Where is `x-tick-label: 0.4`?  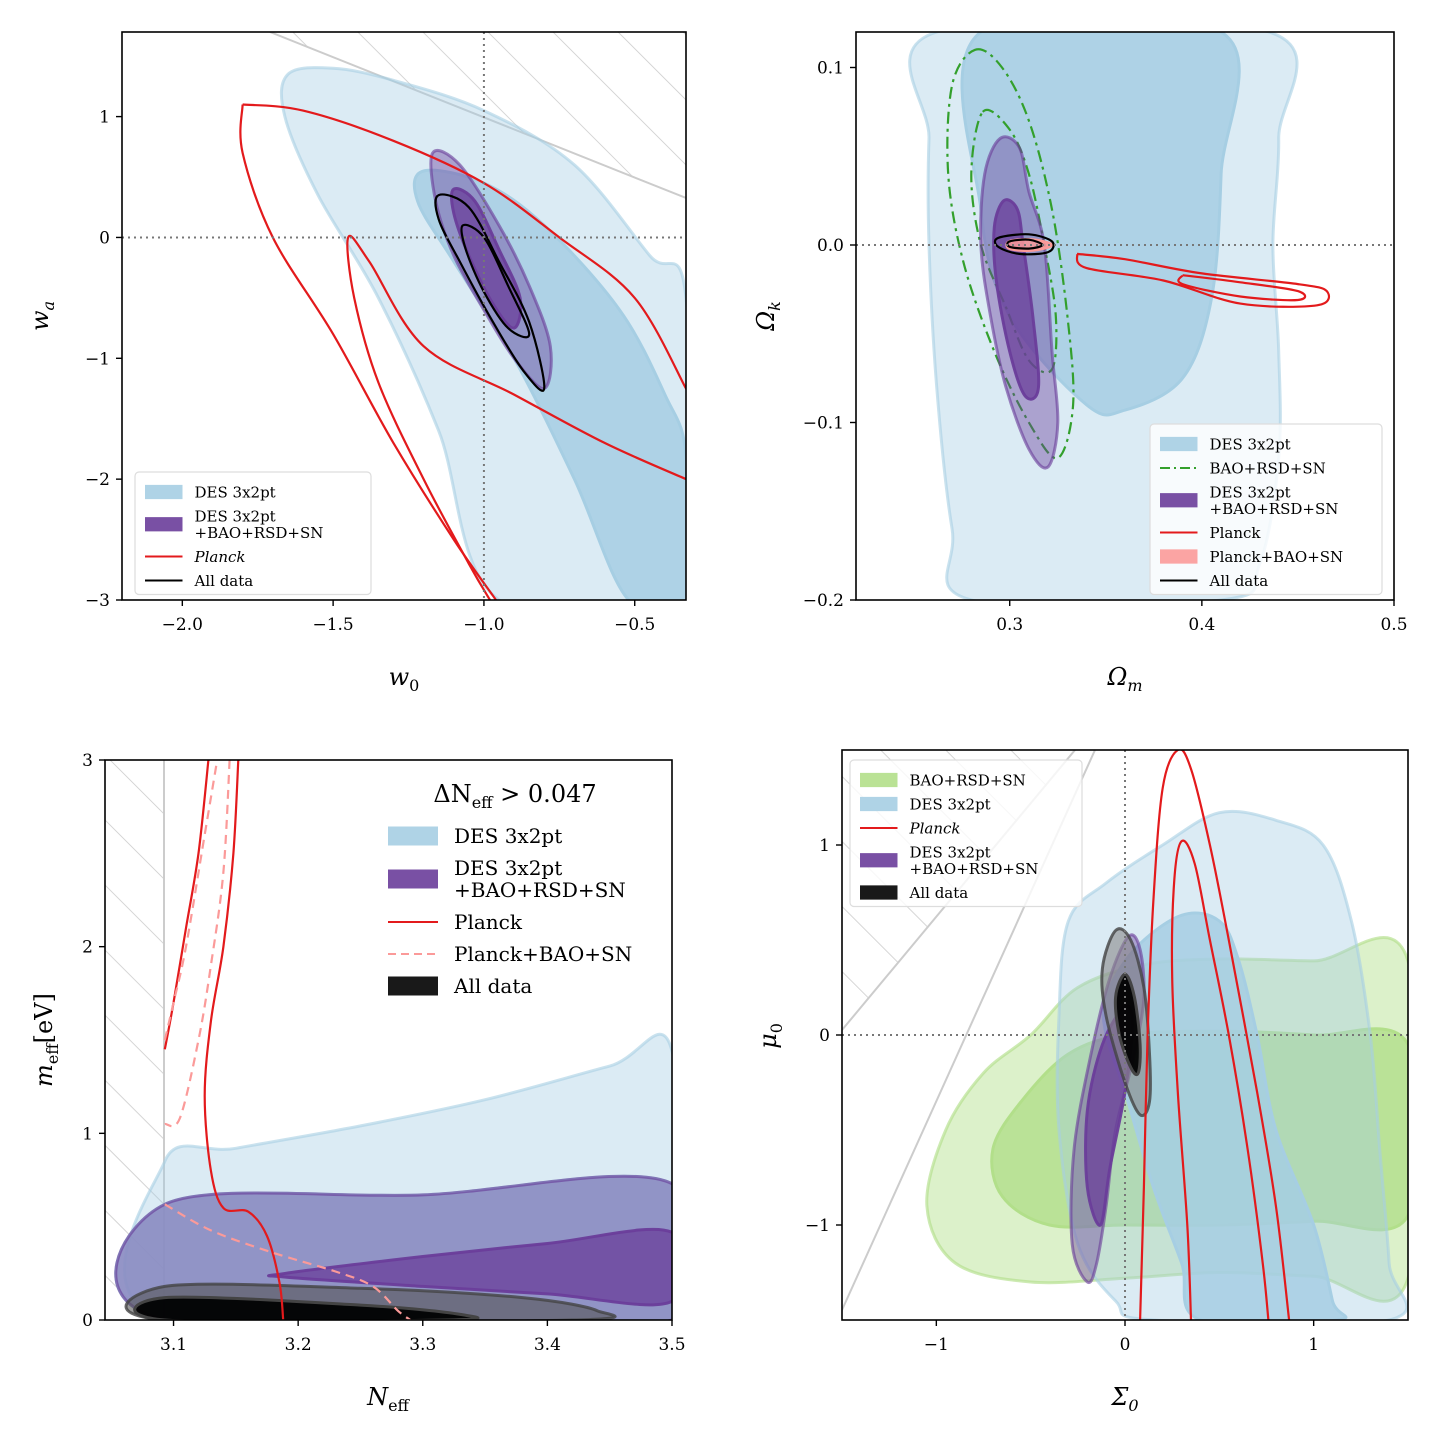 x-tick-label: 0.4 is located at coordinates (1201, 625).